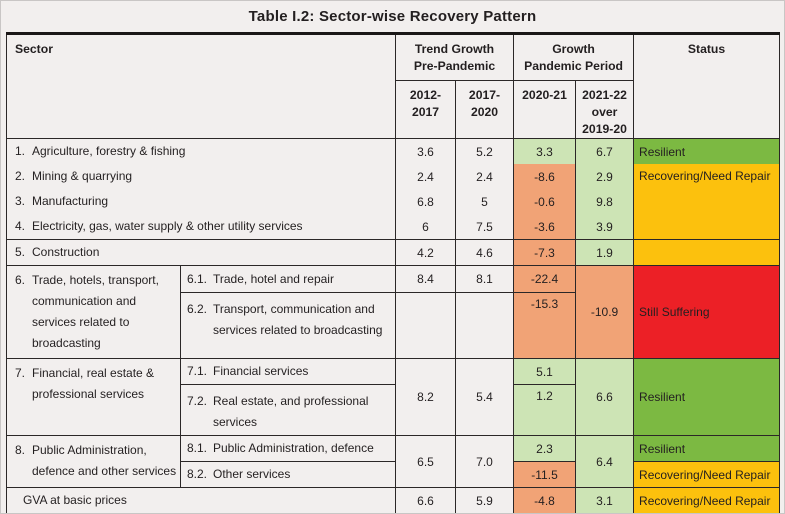 The height and width of the screenshot is (514, 785). What do you see at coordinates (605, 109) in the screenshot?
I see `header-2021-22: 2021-22 over 2019-20` at bounding box center [605, 109].